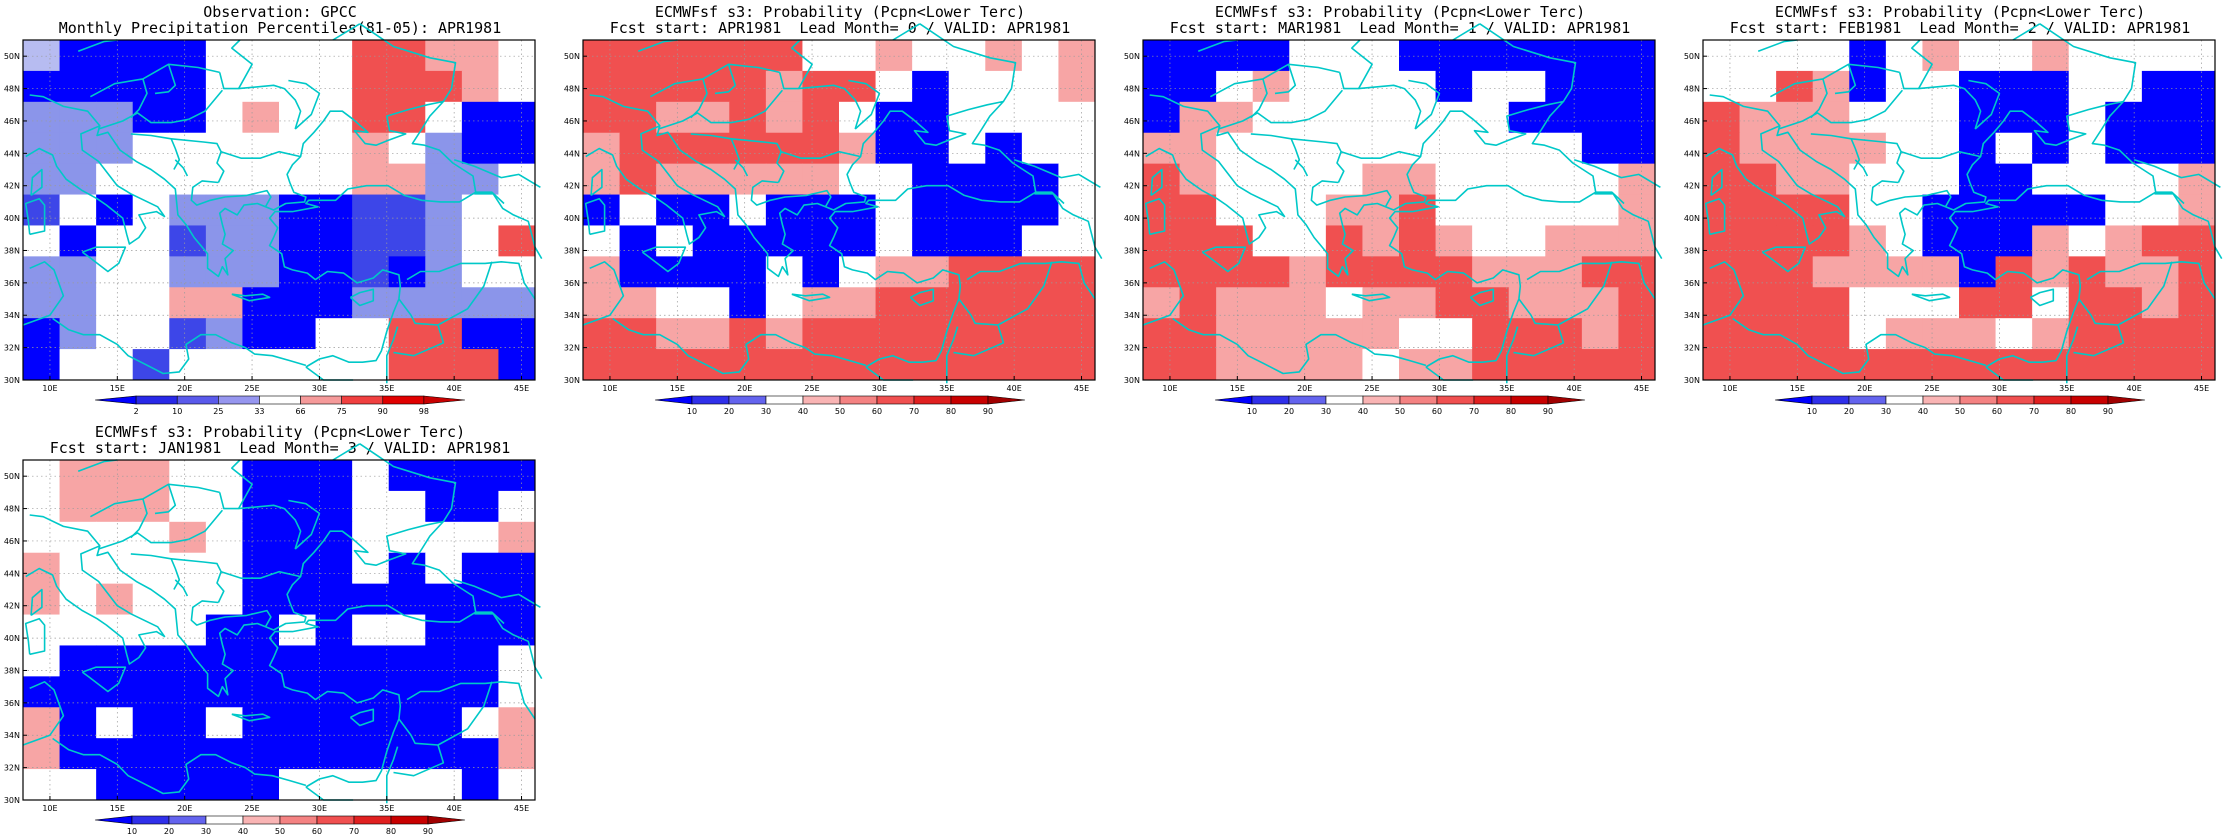  I want to click on map-frame, so click(839, 210).